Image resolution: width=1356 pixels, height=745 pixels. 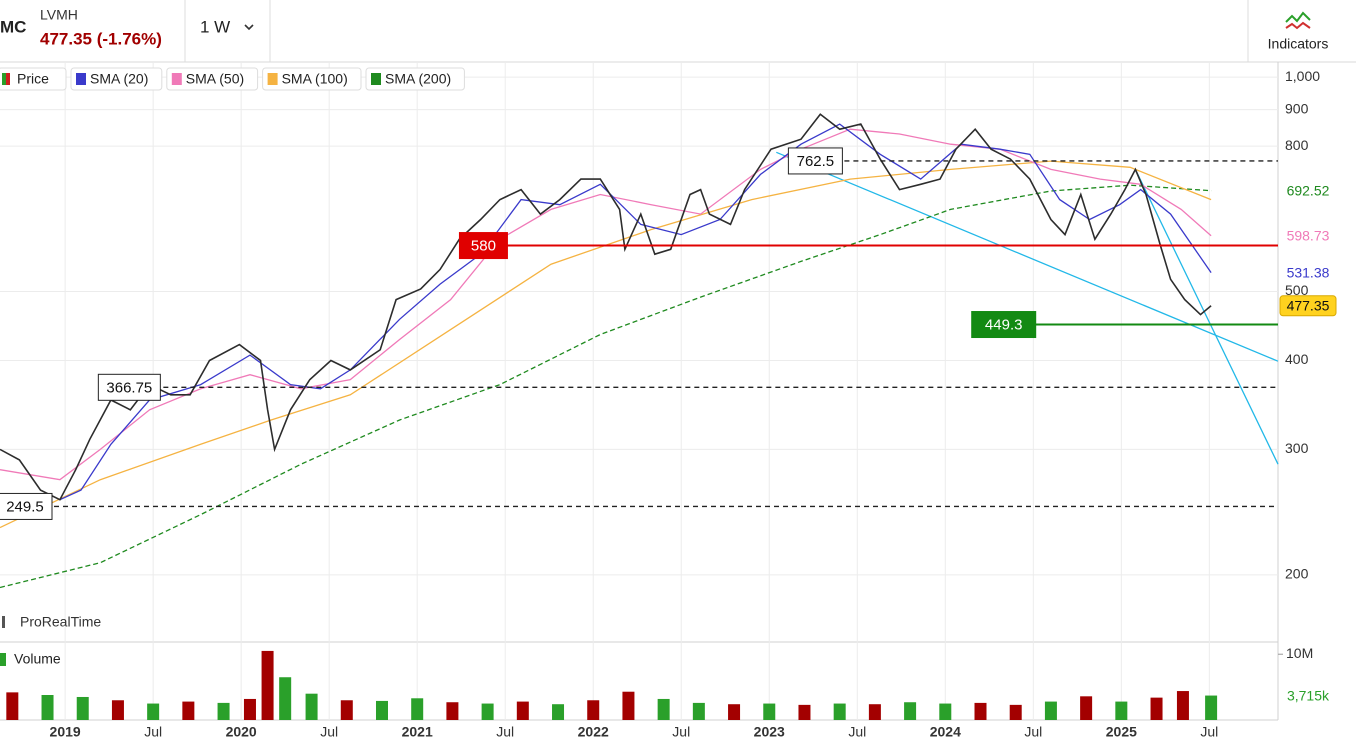 I want to click on legend-item: SMA (50), so click(x=212, y=79).